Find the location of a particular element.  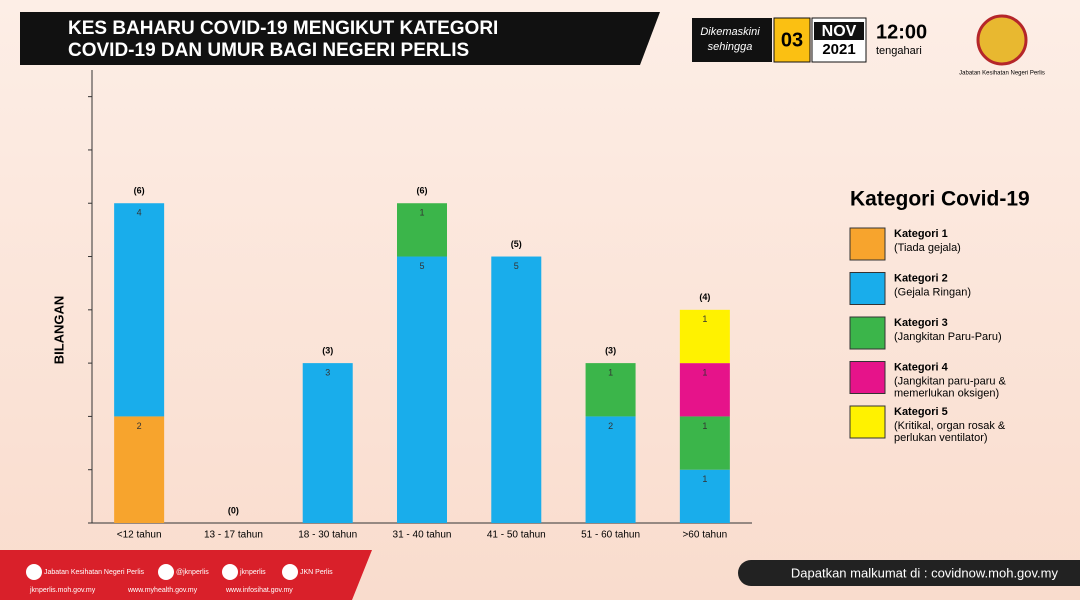

x-tick-label: 41 - 50 tahun is located at coordinates (516, 535).